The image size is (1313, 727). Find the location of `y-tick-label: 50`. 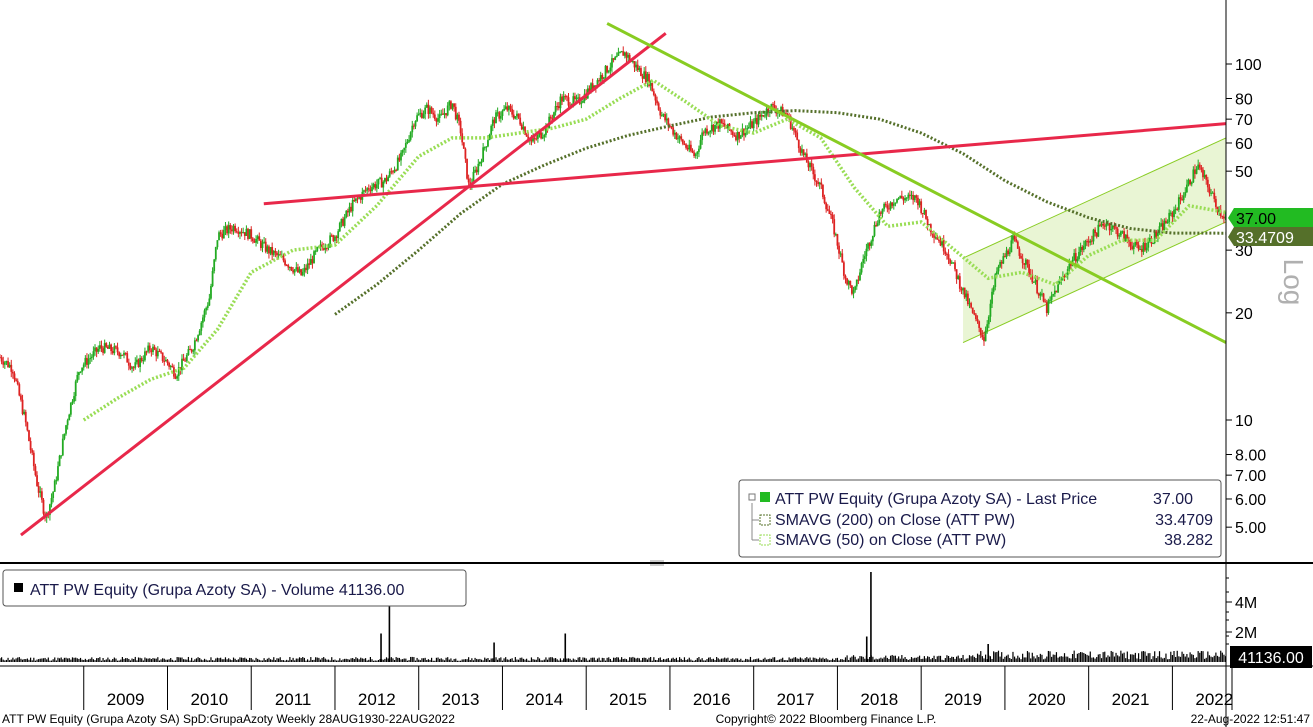

y-tick-label: 50 is located at coordinates (1244, 172).